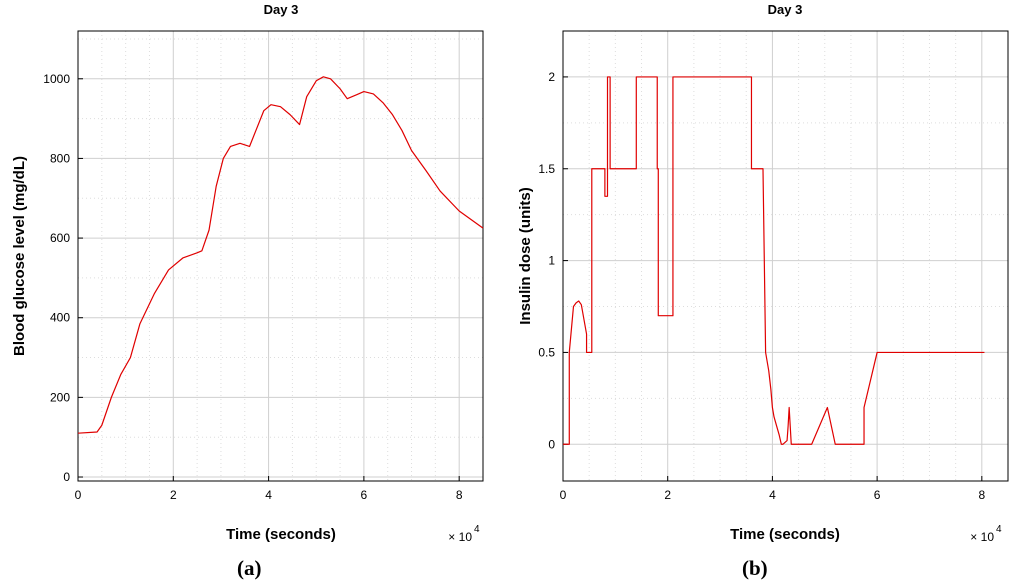  I want to click on chart-b-ytick-label: 1, so click(551, 261).